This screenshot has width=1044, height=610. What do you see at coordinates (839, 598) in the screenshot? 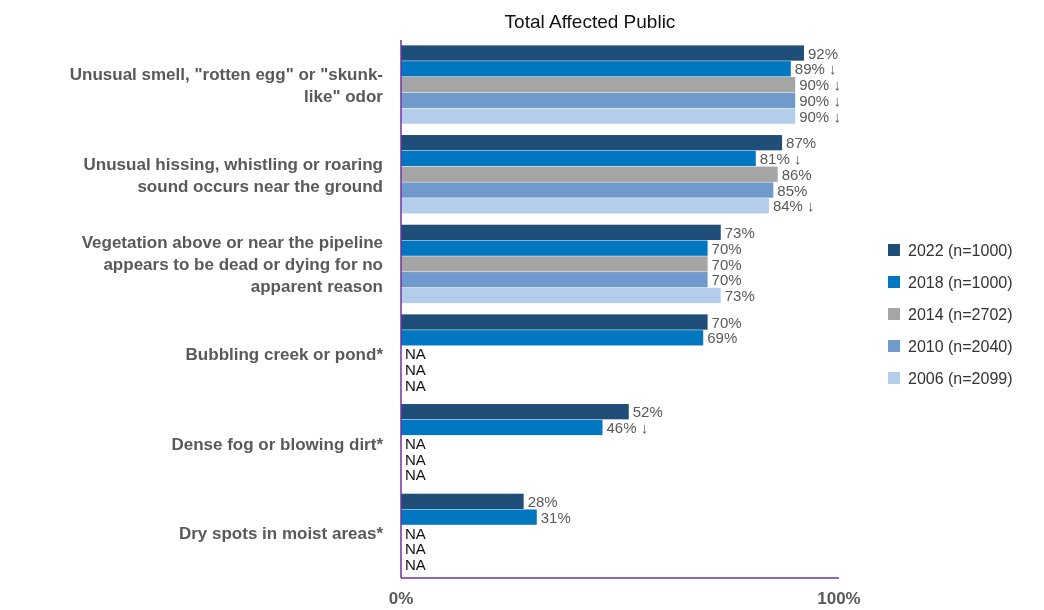
I see `x-tick-label: 100%` at bounding box center [839, 598].